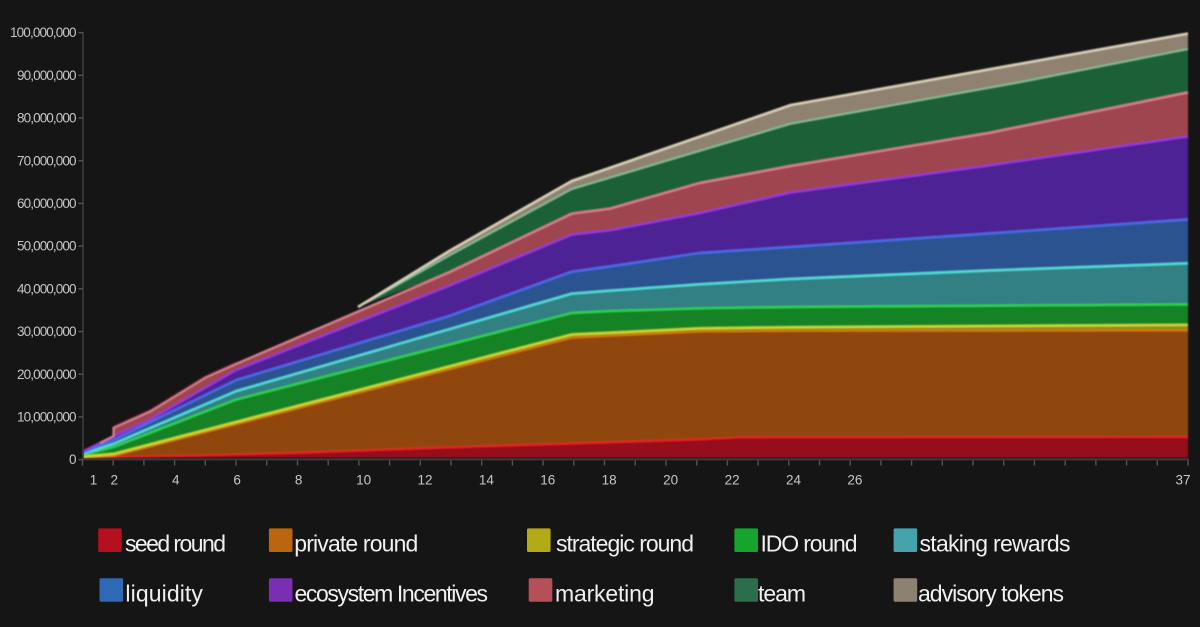 Image resolution: width=1200 pixels, height=627 pixels. Describe the element at coordinates (991, 593) in the screenshot. I see `svg-text: advisory tokens` at that location.